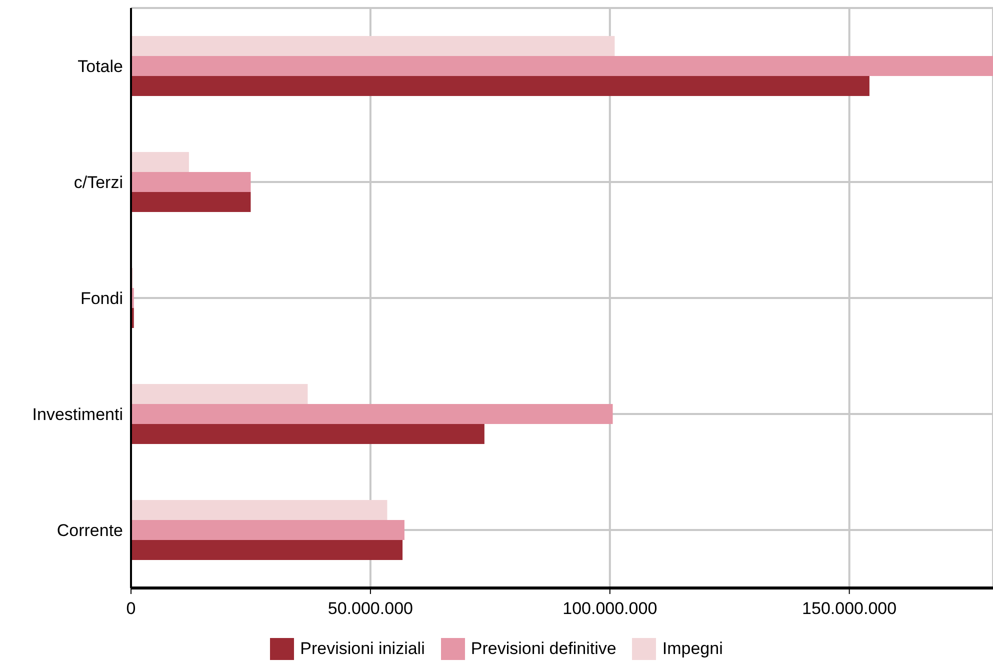  I want to click on x-tick-label: 100.000.000, so click(610, 608).